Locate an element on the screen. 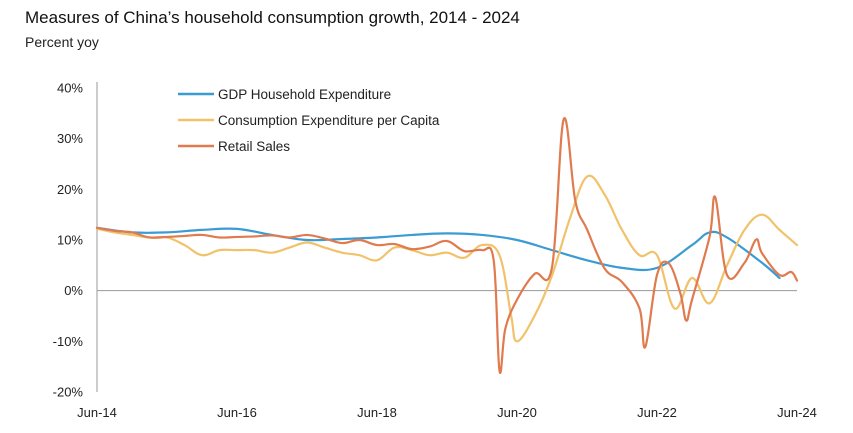  y-tick-label: 20% is located at coordinates (70, 189).